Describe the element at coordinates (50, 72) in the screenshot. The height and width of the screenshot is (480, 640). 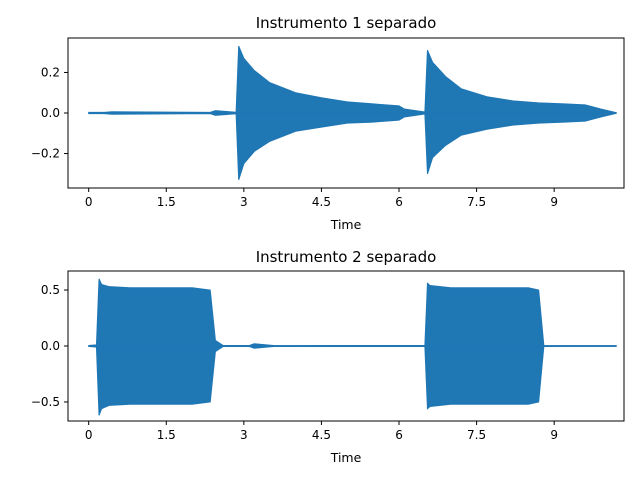
I see `y-tick-label: 0.2` at that location.